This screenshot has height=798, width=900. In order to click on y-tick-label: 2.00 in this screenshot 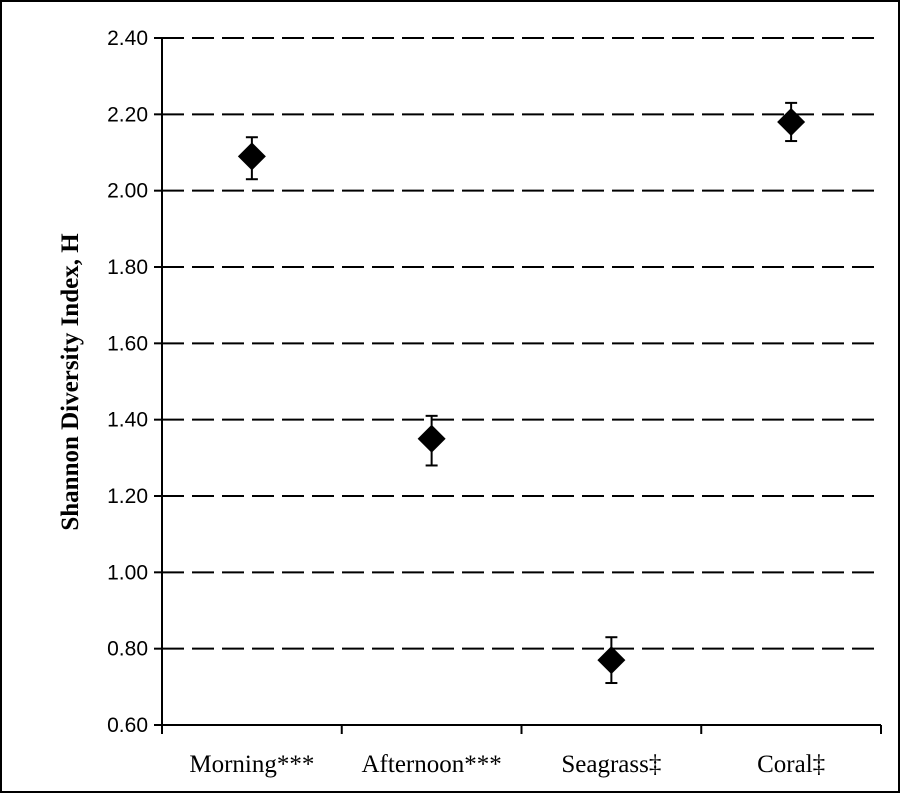, I will do `click(127, 191)`.